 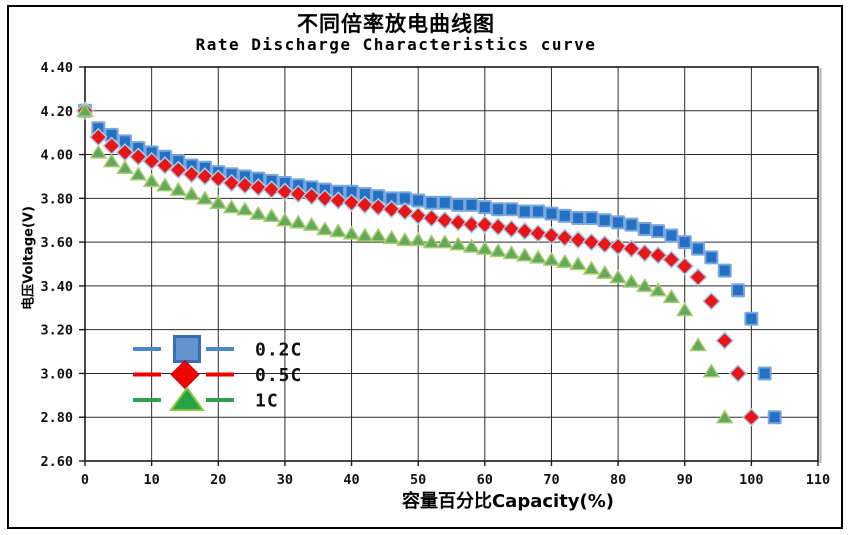 What do you see at coordinates (351, 480) in the screenshot?
I see `x-tick-label: 40` at bounding box center [351, 480].